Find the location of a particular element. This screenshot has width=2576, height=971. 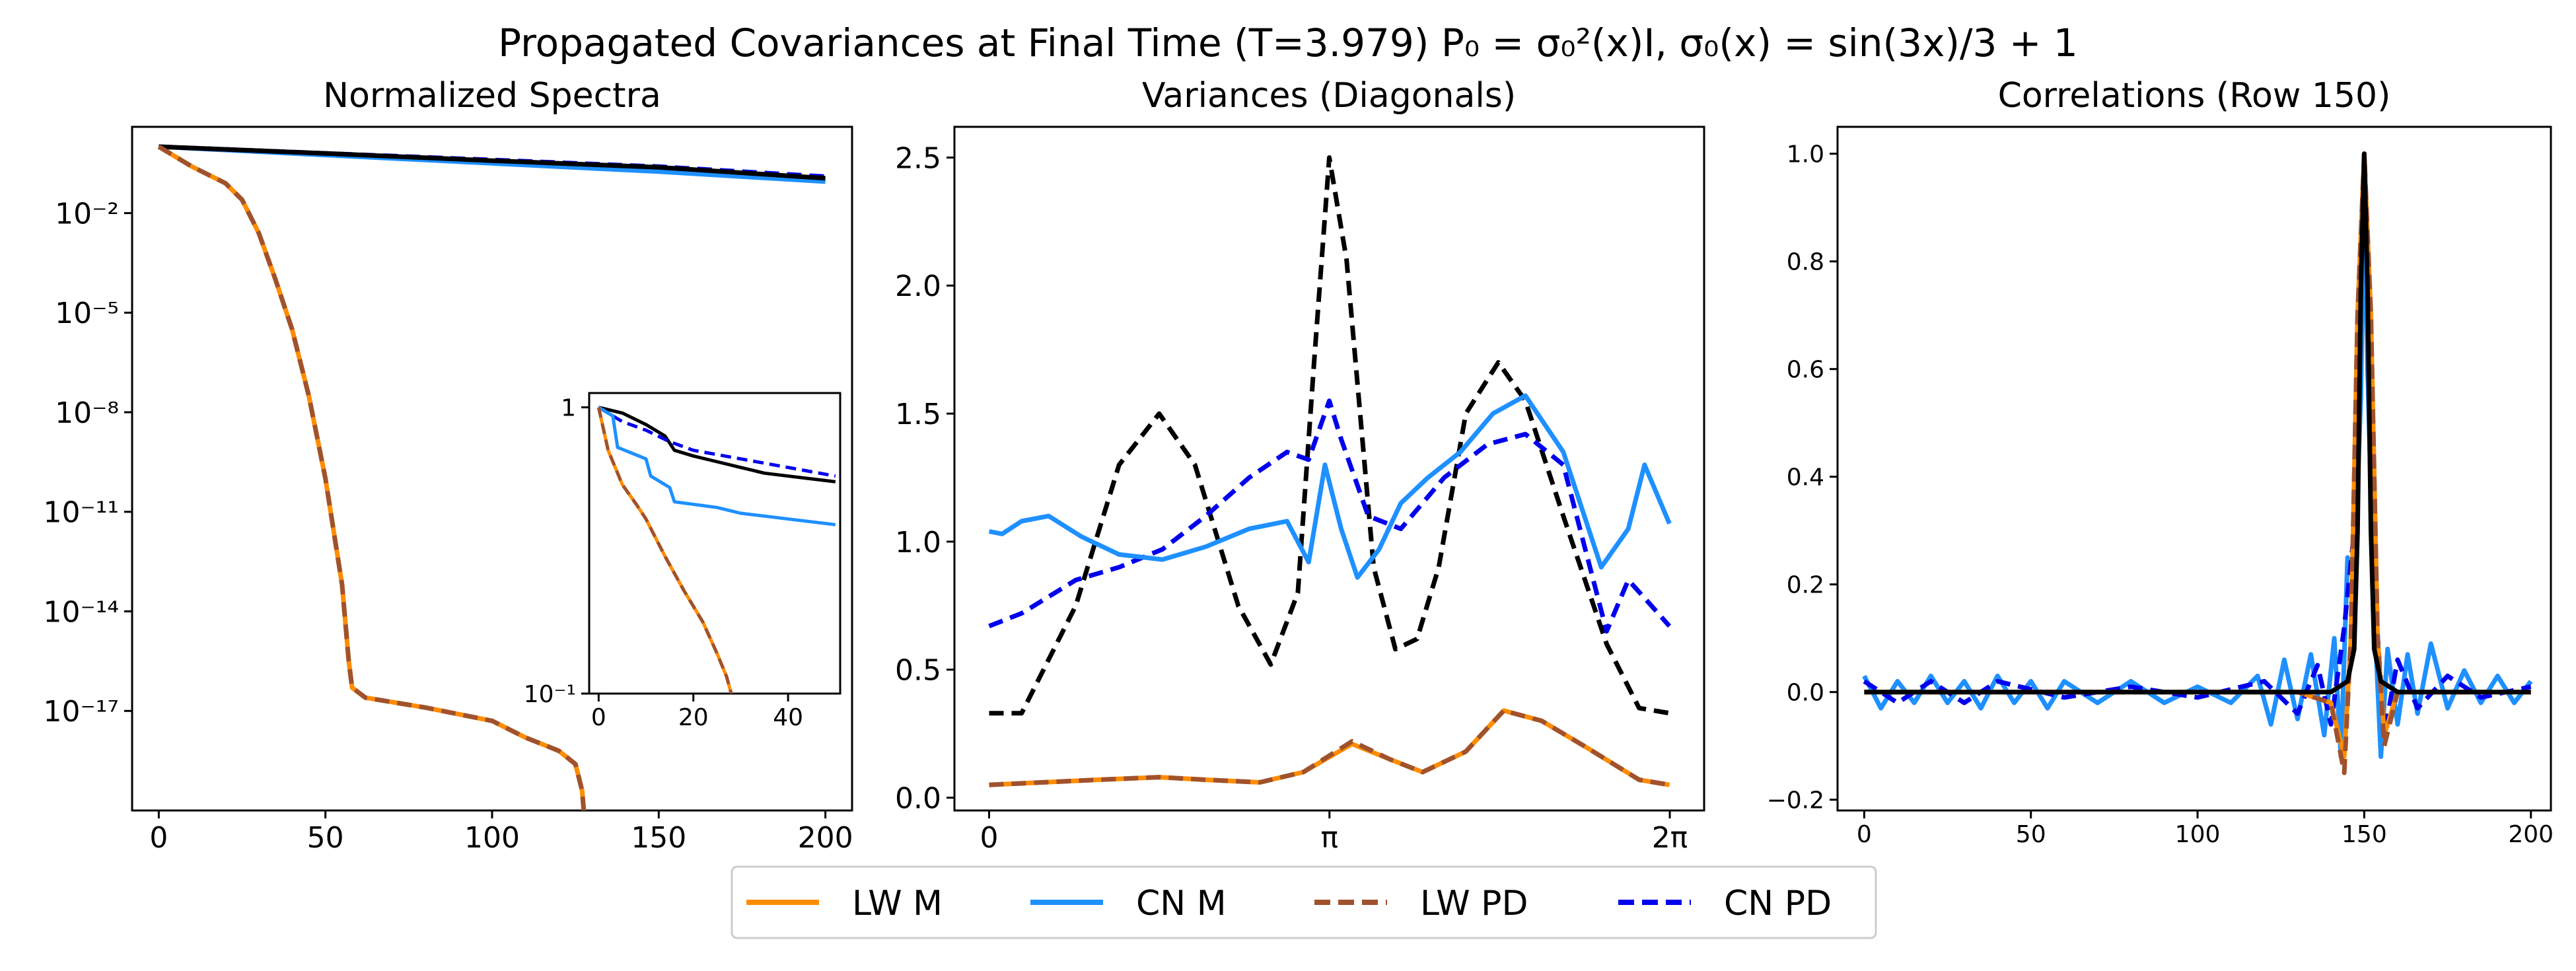

y-tick-label: 10⁻¹⁷ is located at coordinates (82, 712).